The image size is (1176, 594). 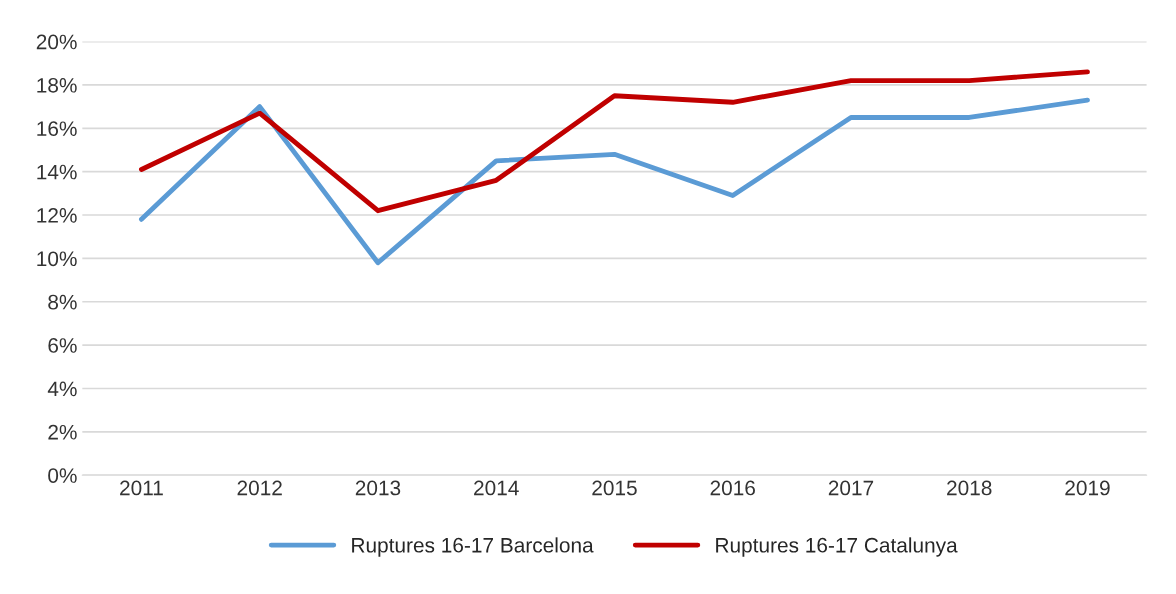 I want to click on x-tick-label: 2011, so click(x=141, y=488).